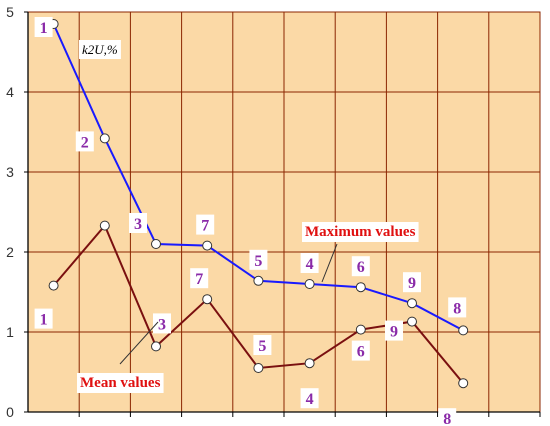 The image size is (550, 426). What do you see at coordinates (10, 92) in the screenshot?
I see `y-tick-label: 4` at bounding box center [10, 92].